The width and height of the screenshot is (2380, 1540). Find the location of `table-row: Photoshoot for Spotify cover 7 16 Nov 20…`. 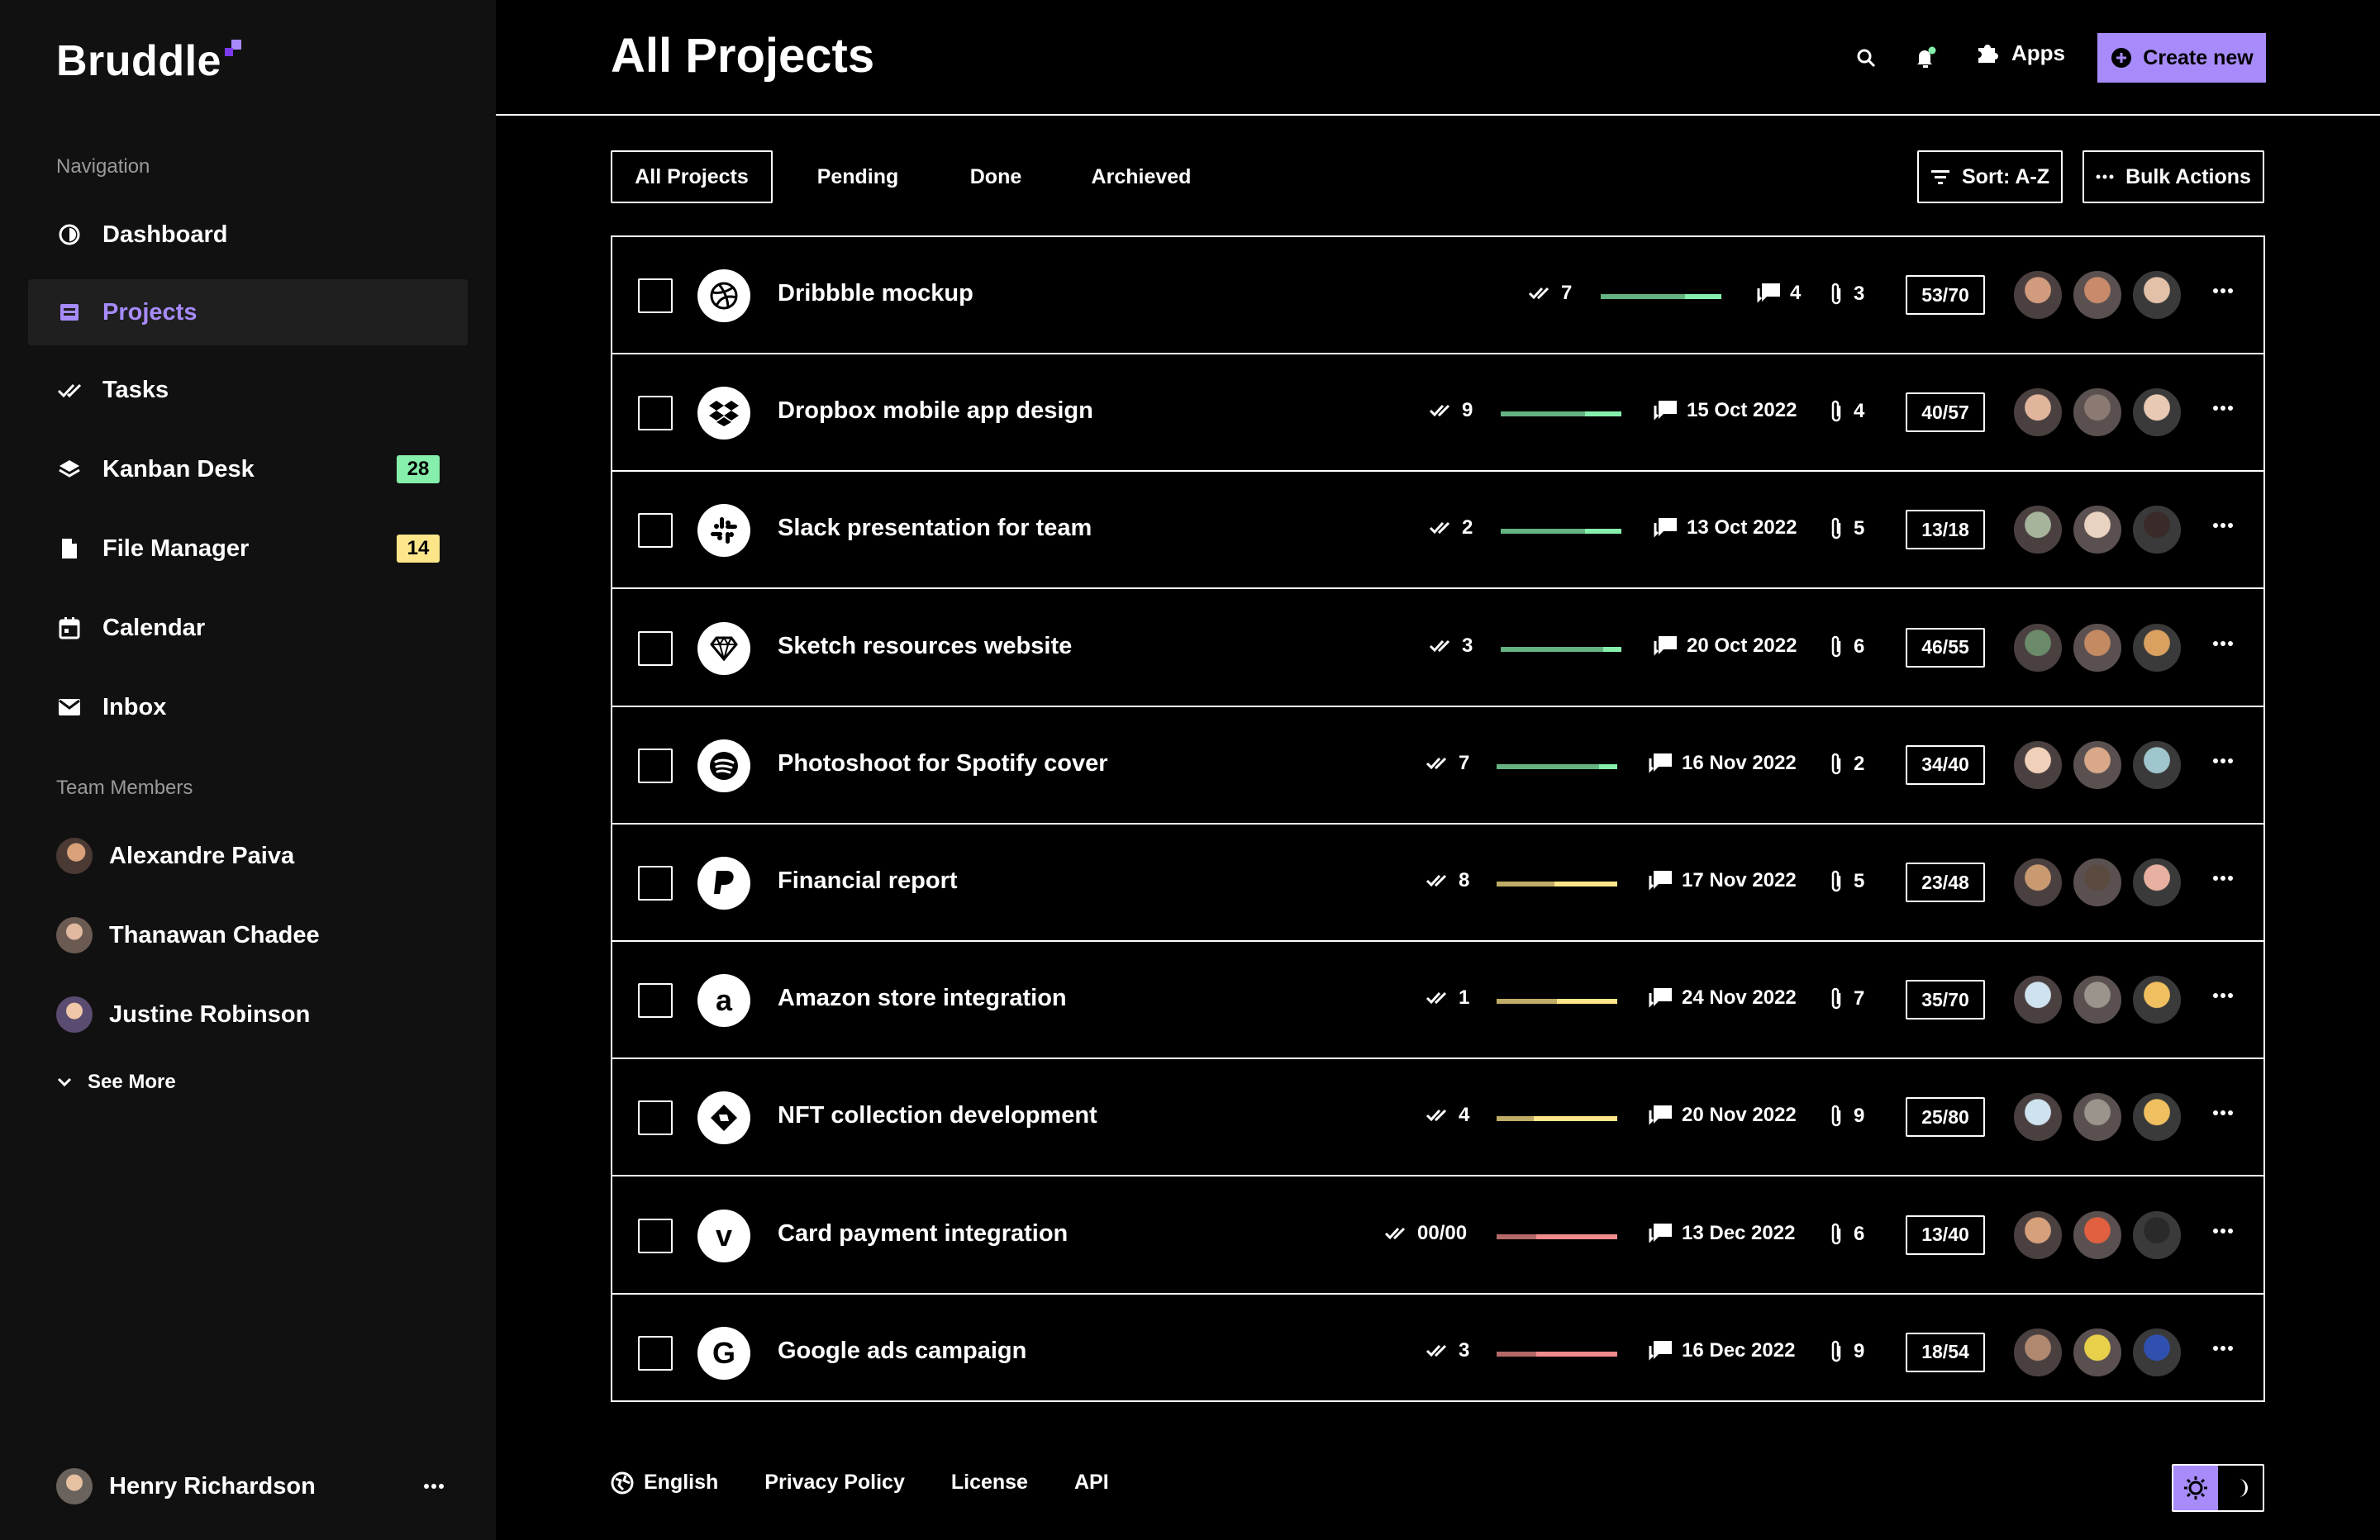

table-row: Photoshoot for Spotify cover 7 16 Nov 20… is located at coordinates (1437, 766).